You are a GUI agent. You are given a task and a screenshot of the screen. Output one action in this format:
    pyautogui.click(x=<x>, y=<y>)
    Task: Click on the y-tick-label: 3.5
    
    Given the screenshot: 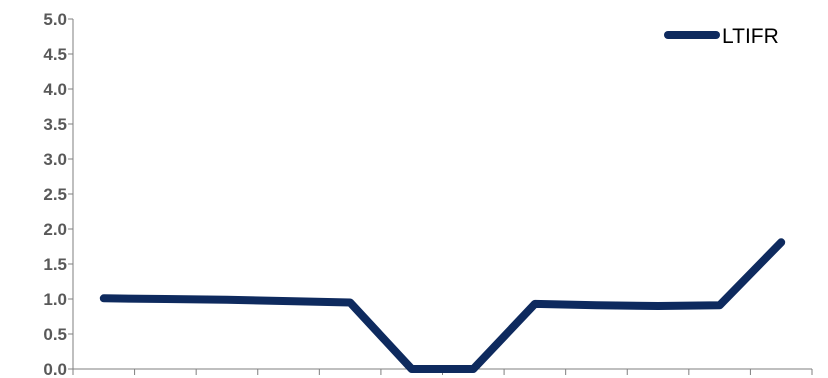 What is the action you would take?
    pyautogui.click(x=55, y=124)
    